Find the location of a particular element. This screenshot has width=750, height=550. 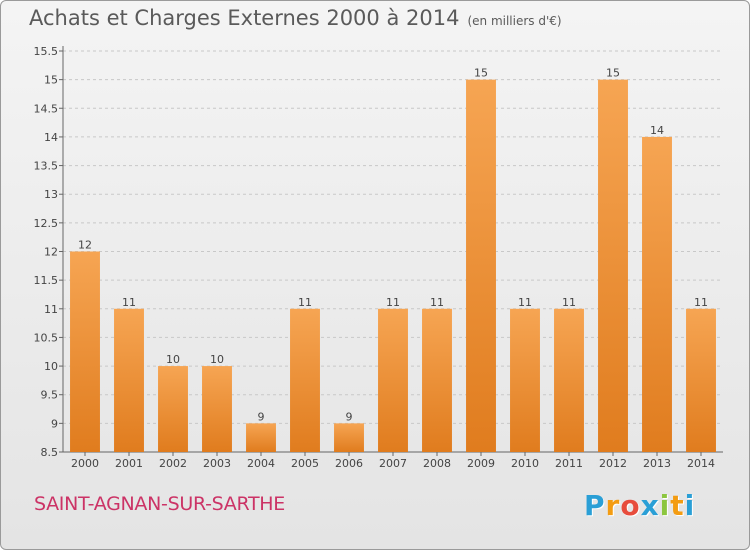

logo-letter: r is located at coordinates (613, 505).